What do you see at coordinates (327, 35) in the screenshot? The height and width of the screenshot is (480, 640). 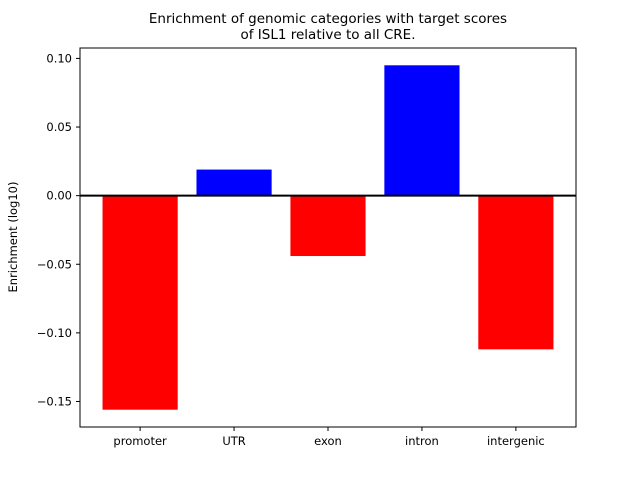 I see `chart-title-line-2: of ISL1 relative to all CRE.` at bounding box center [327, 35].